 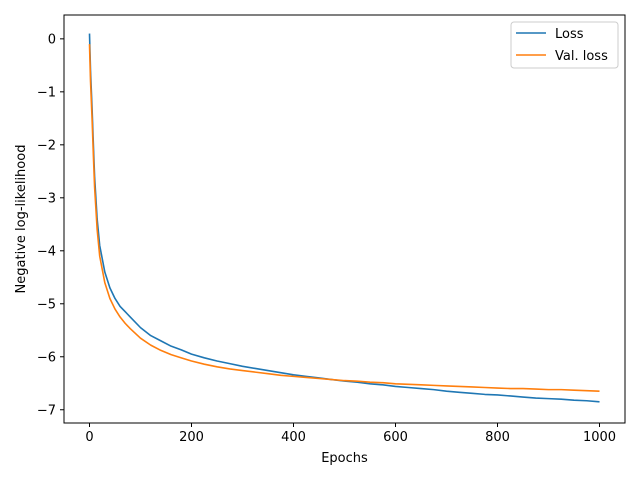 What do you see at coordinates (344, 458) in the screenshot?
I see `x-axis-label: Epochs` at bounding box center [344, 458].